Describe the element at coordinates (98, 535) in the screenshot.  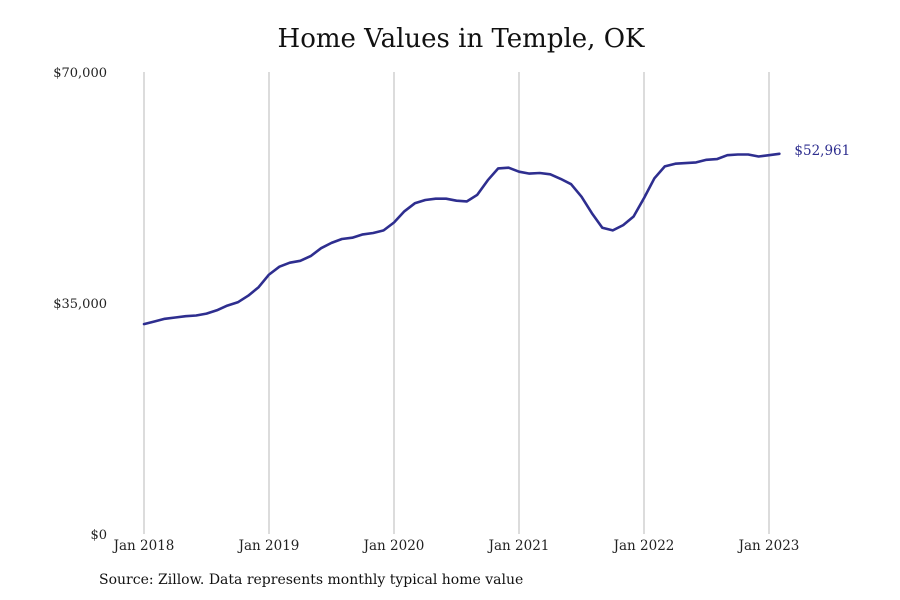
I see `y-tick-label: $0` at that location.